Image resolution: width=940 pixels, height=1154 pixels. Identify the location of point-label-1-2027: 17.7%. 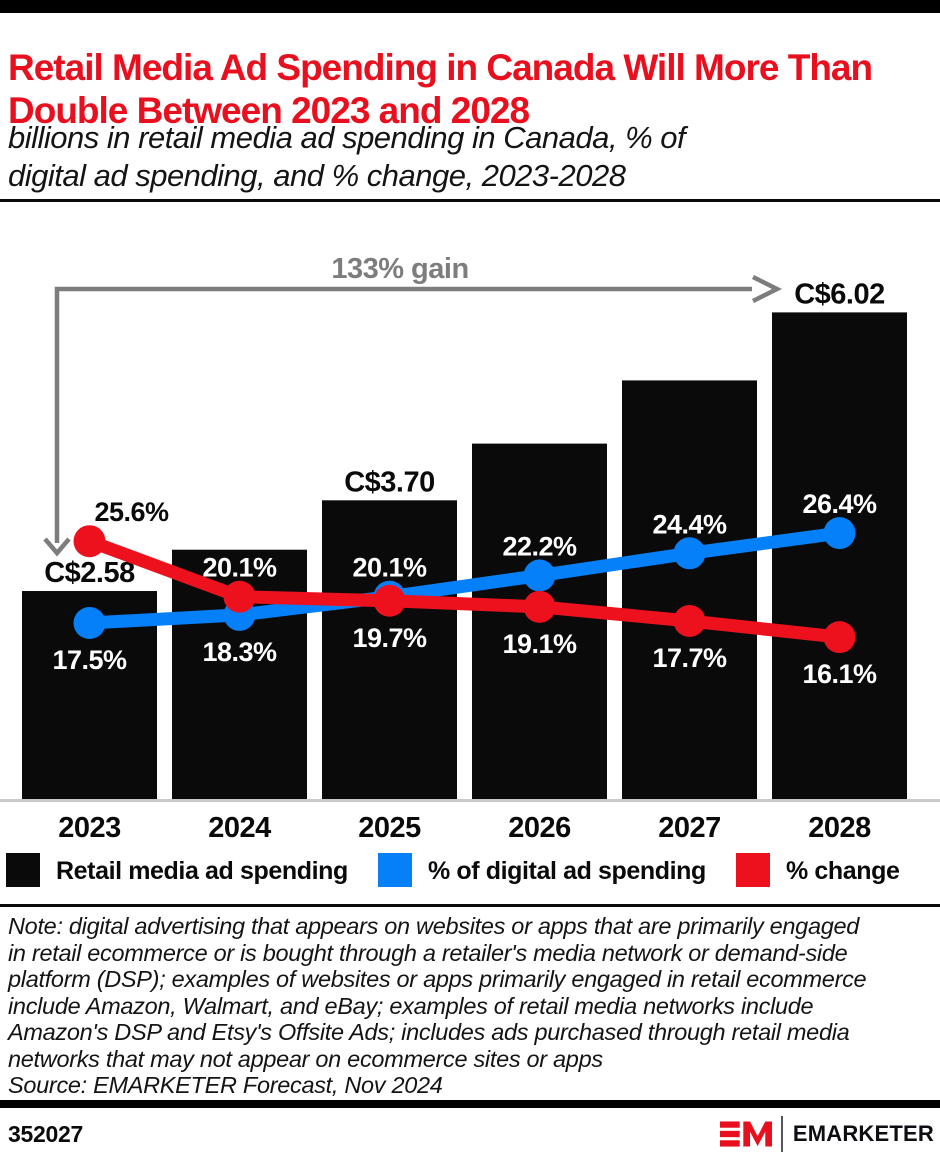
(689, 658).